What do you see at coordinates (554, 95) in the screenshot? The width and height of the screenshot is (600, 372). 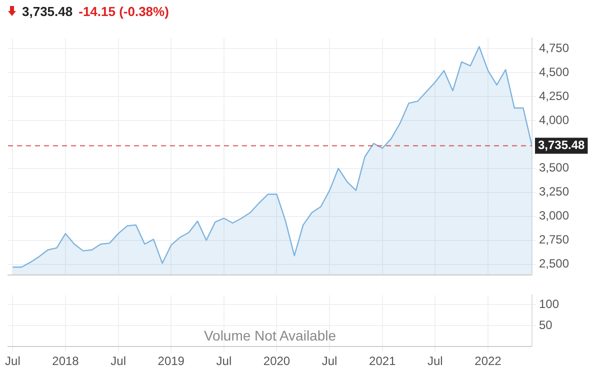 I see `y-tick-label: 4,250` at bounding box center [554, 95].